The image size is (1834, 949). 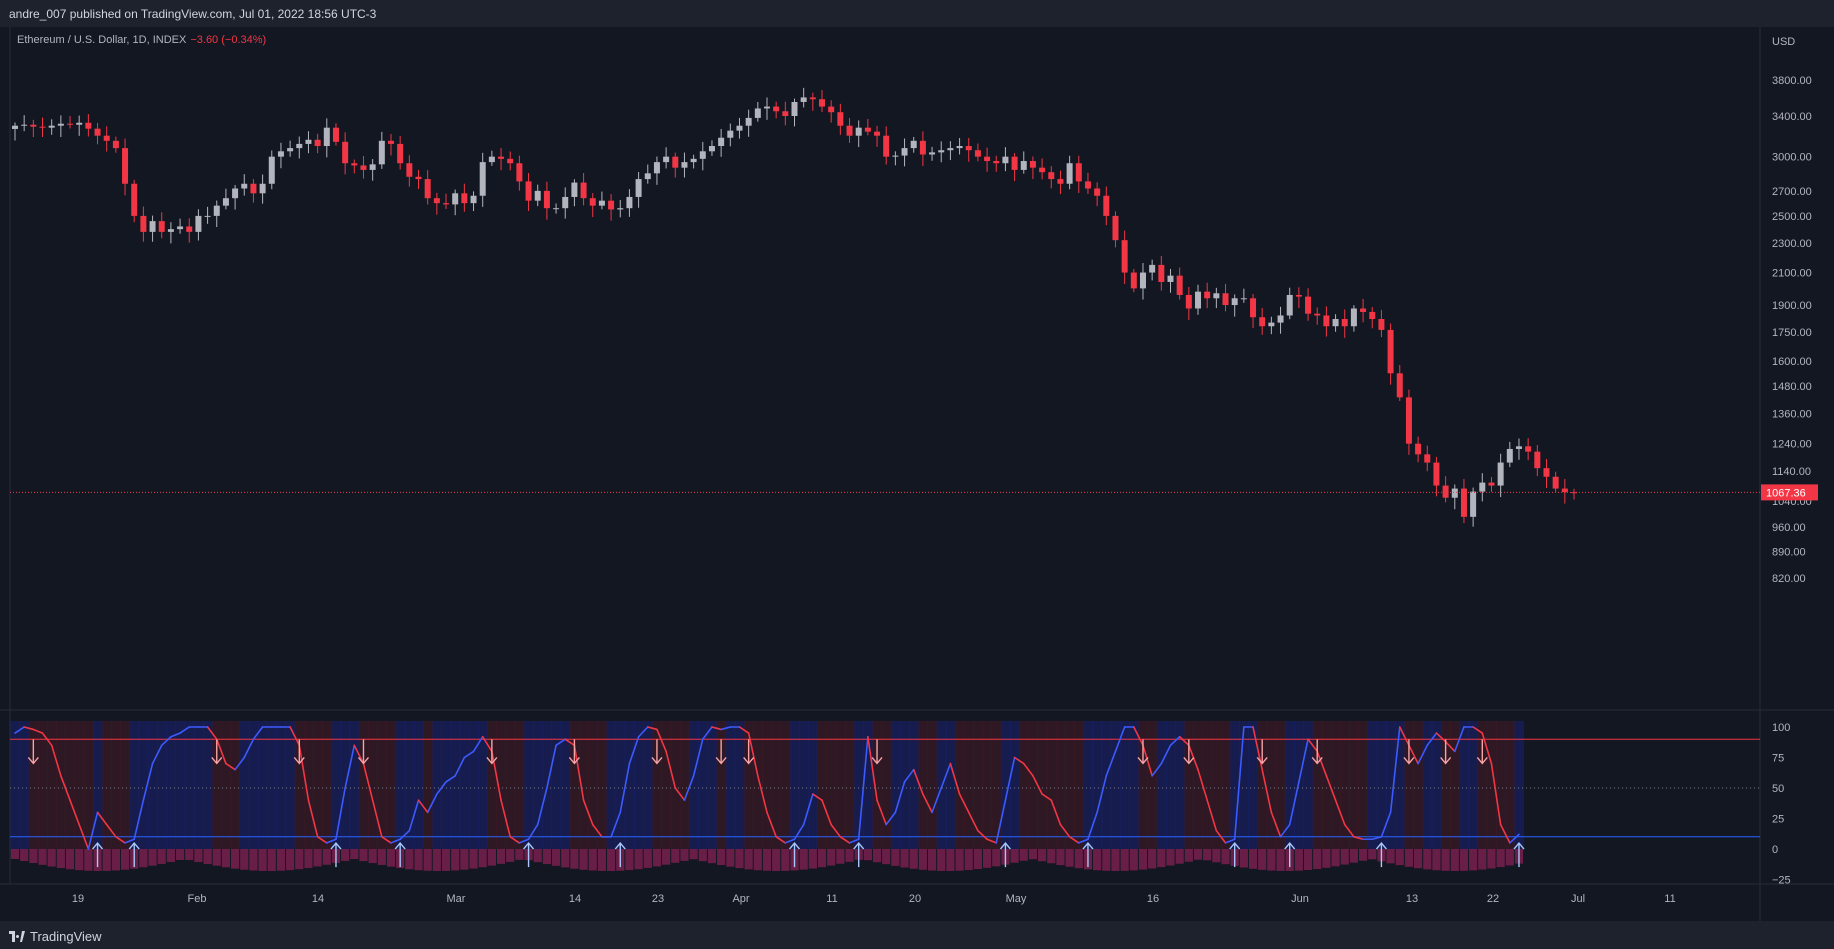 What do you see at coordinates (767, 860) in the screenshot?
I see `oscillator-histogram` at bounding box center [767, 860].